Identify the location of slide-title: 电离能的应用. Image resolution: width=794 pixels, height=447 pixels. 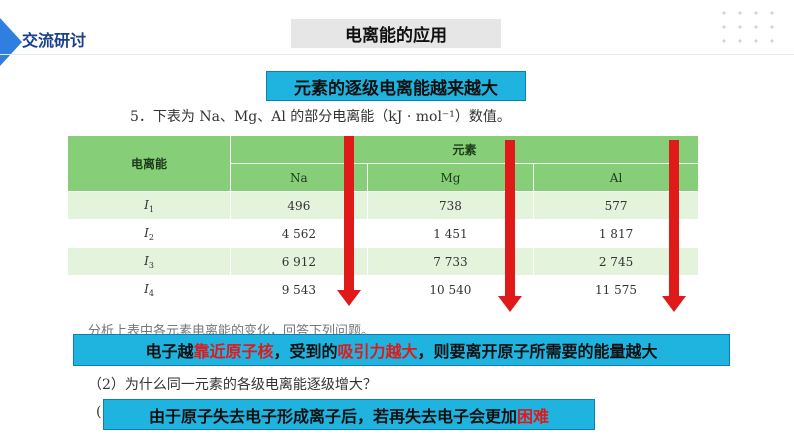
(396, 33).